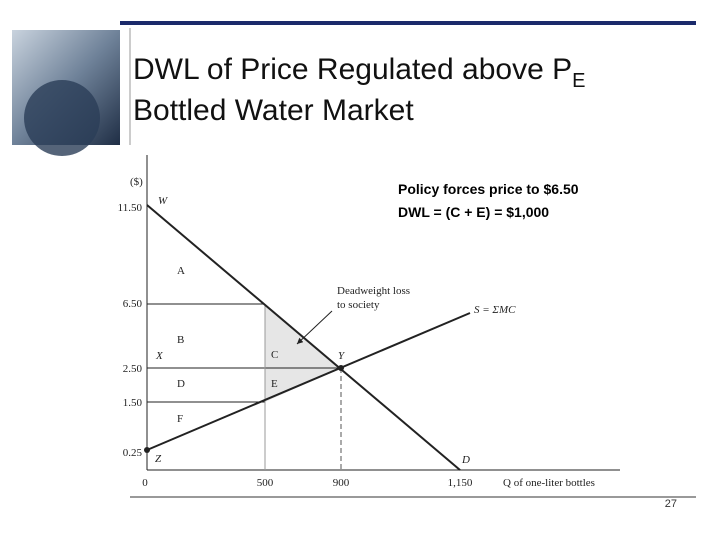  Describe the element at coordinates (62, 118) in the screenshot. I see `globe` at that location.